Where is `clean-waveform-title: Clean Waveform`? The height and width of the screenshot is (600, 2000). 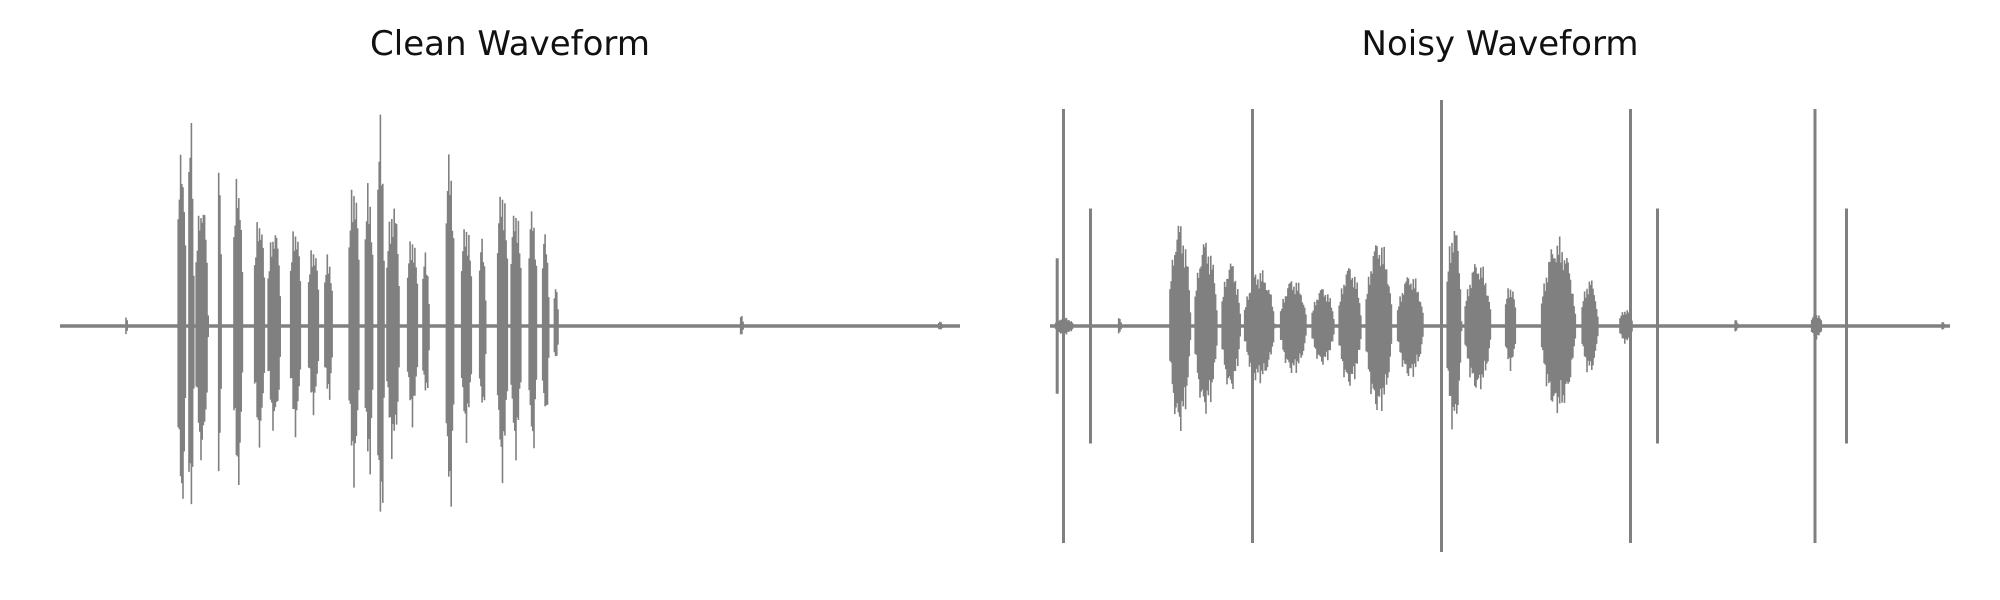
clean-waveform-title: Clean Waveform is located at coordinates (510, 44).